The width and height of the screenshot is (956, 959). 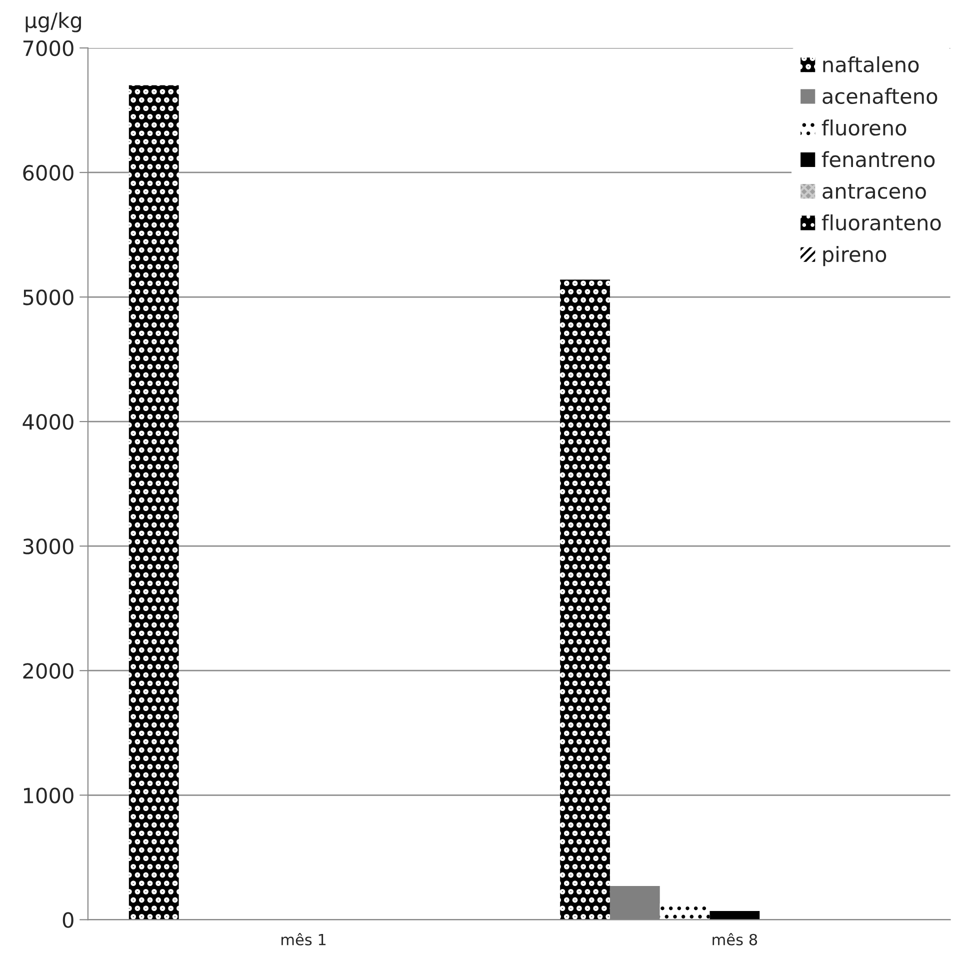 What do you see at coordinates (68, 920) in the screenshot?
I see `y-tick-label: 0` at bounding box center [68, 920].